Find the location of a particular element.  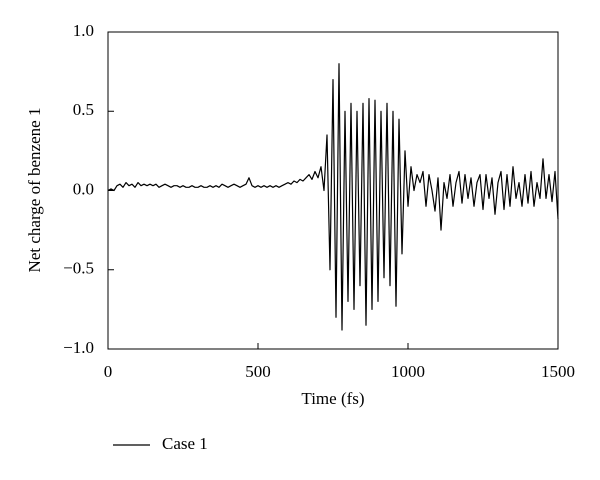

y-tick-label: −1.0 is located at coordinates (78, 347).